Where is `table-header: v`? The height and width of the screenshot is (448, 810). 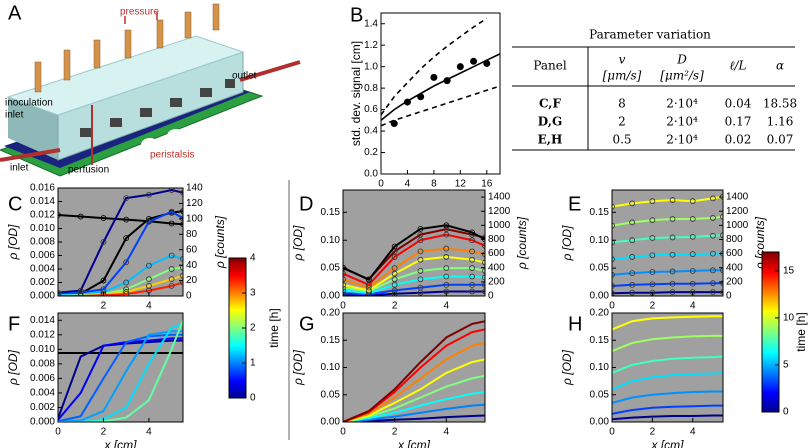
table-header: v is located at coordinates (622, 60).